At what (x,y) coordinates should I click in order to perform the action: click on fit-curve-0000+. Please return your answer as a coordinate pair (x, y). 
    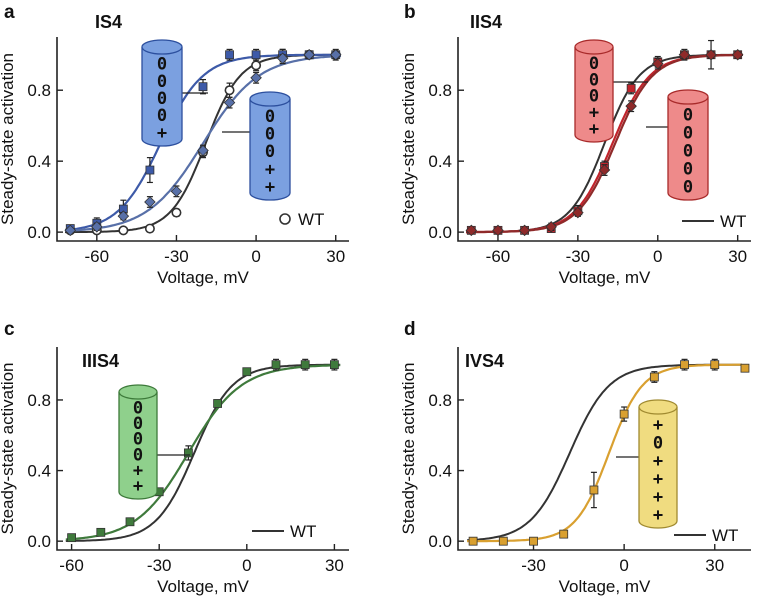
    Looking at the image, I should click on (202, 142).